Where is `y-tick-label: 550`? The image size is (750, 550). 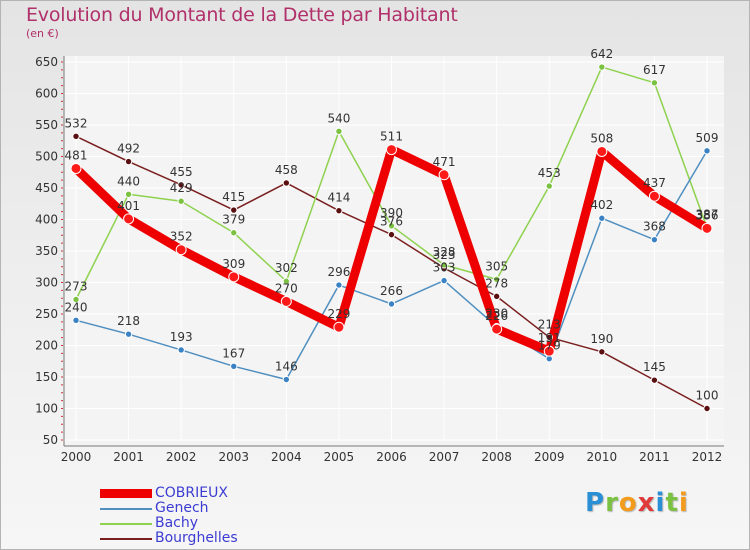 y-tick-label: 550 is located at coordinates (46, 125).